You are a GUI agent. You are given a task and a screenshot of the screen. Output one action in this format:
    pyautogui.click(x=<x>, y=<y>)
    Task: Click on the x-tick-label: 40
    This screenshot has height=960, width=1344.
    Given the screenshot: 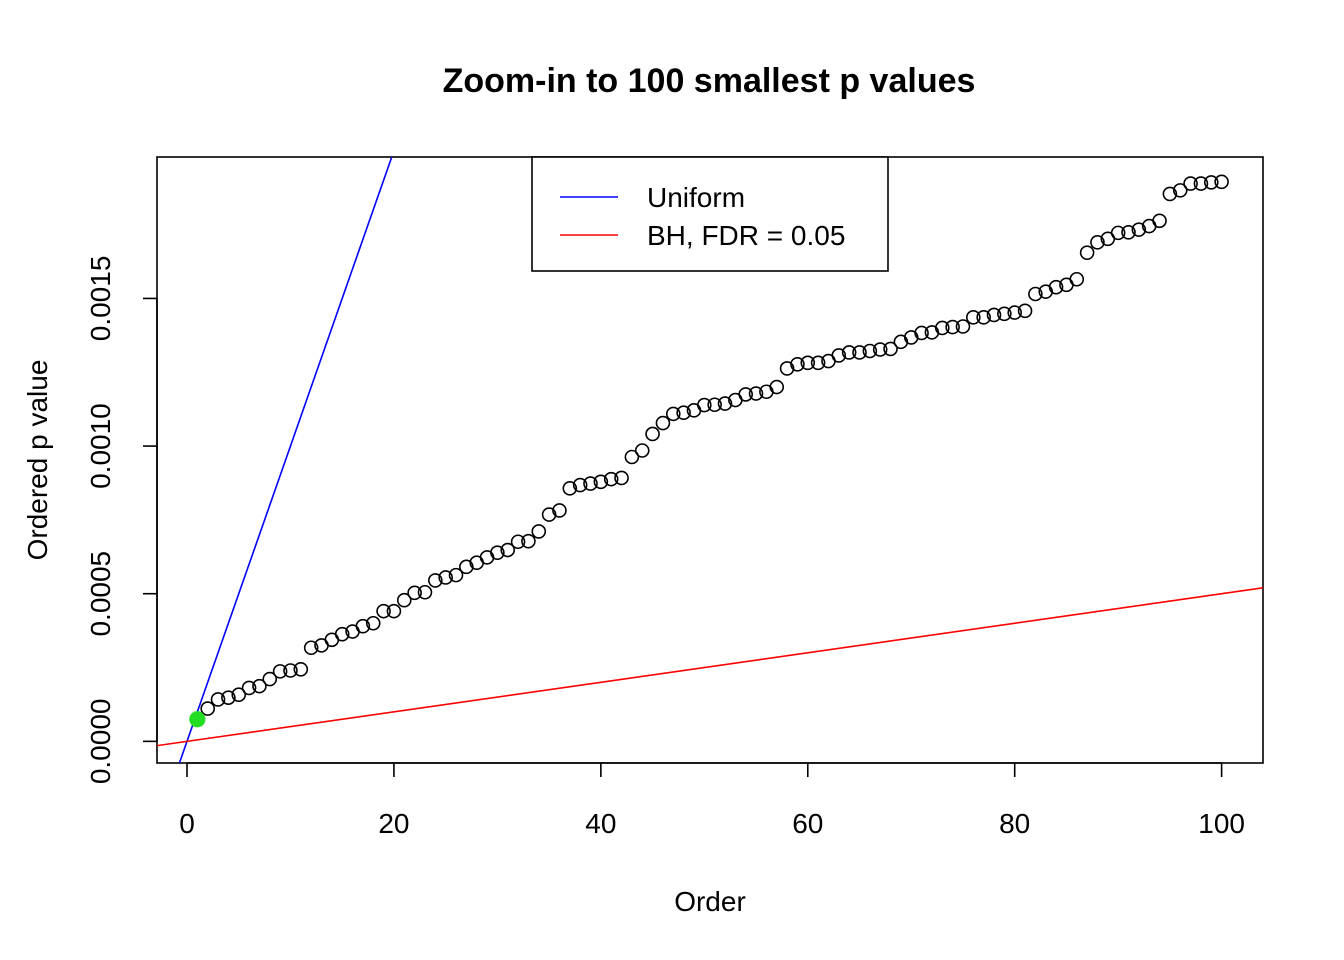 What is the action you would take?
    pyautogui.click(x=600, y=823)
    